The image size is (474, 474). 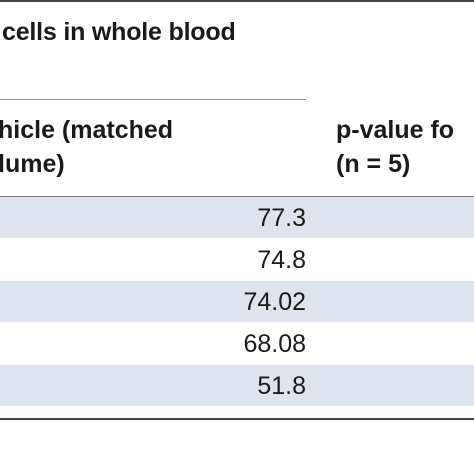 I want to click on column-header-pvalue: p-value fo (n = 5), so click(x=395, y=147).